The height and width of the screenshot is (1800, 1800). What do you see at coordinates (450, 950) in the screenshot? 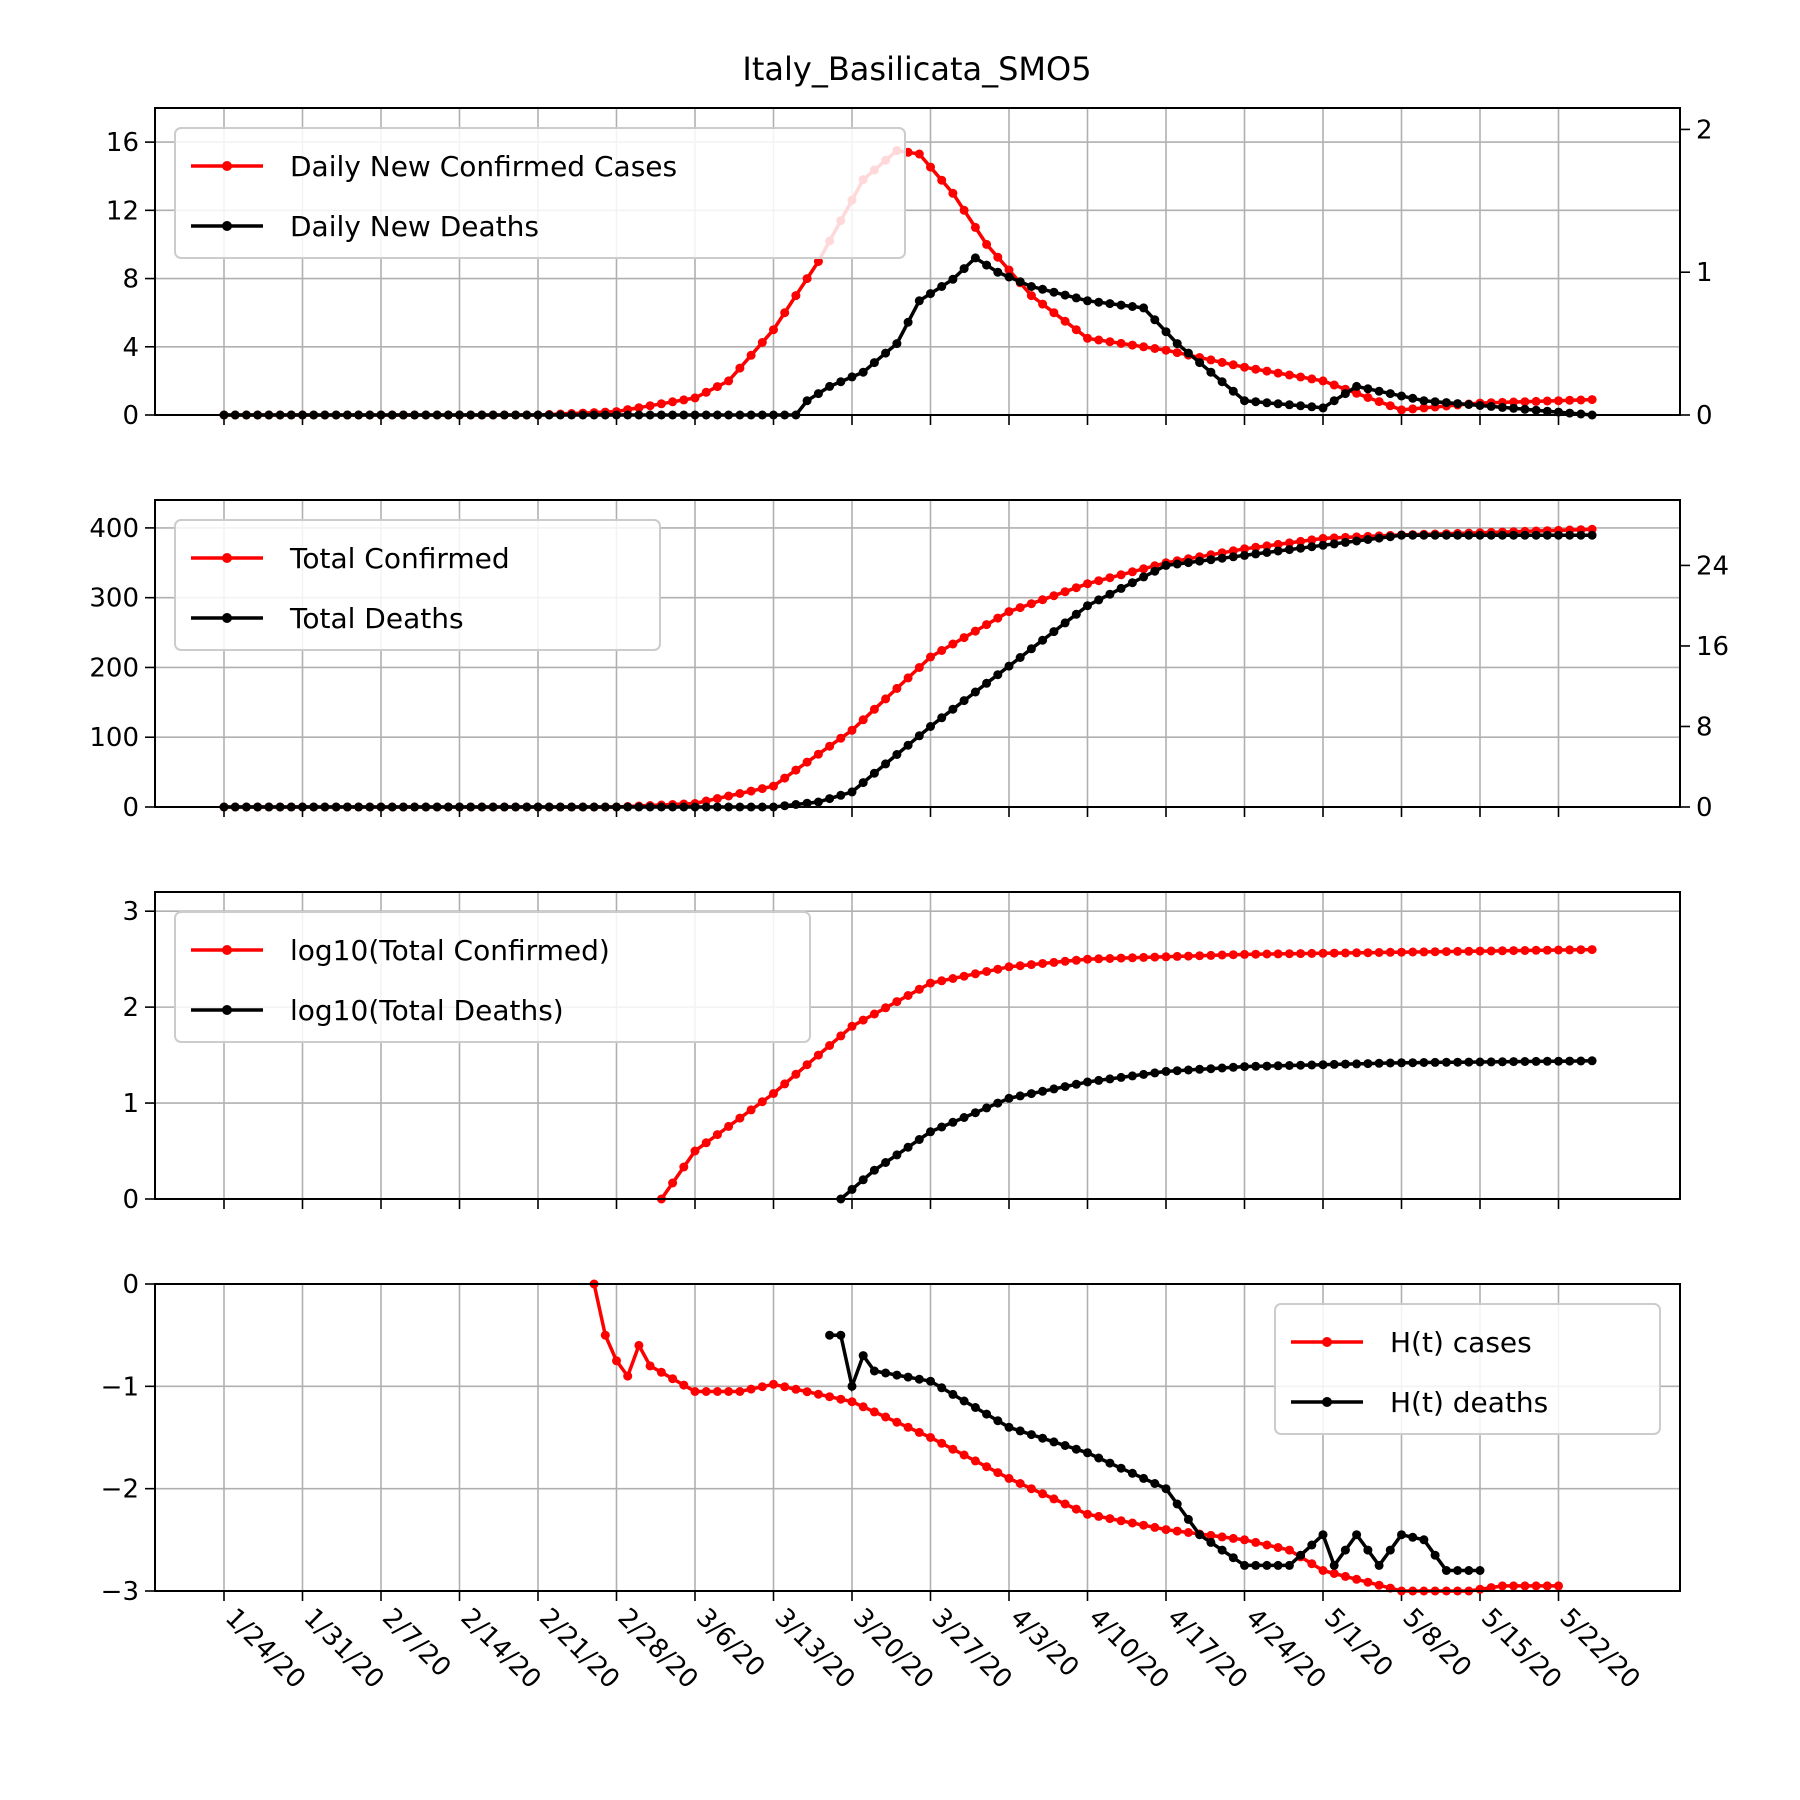
I see `legend-label: log10(Total Confirmed)` at bounding box center [450, 950].